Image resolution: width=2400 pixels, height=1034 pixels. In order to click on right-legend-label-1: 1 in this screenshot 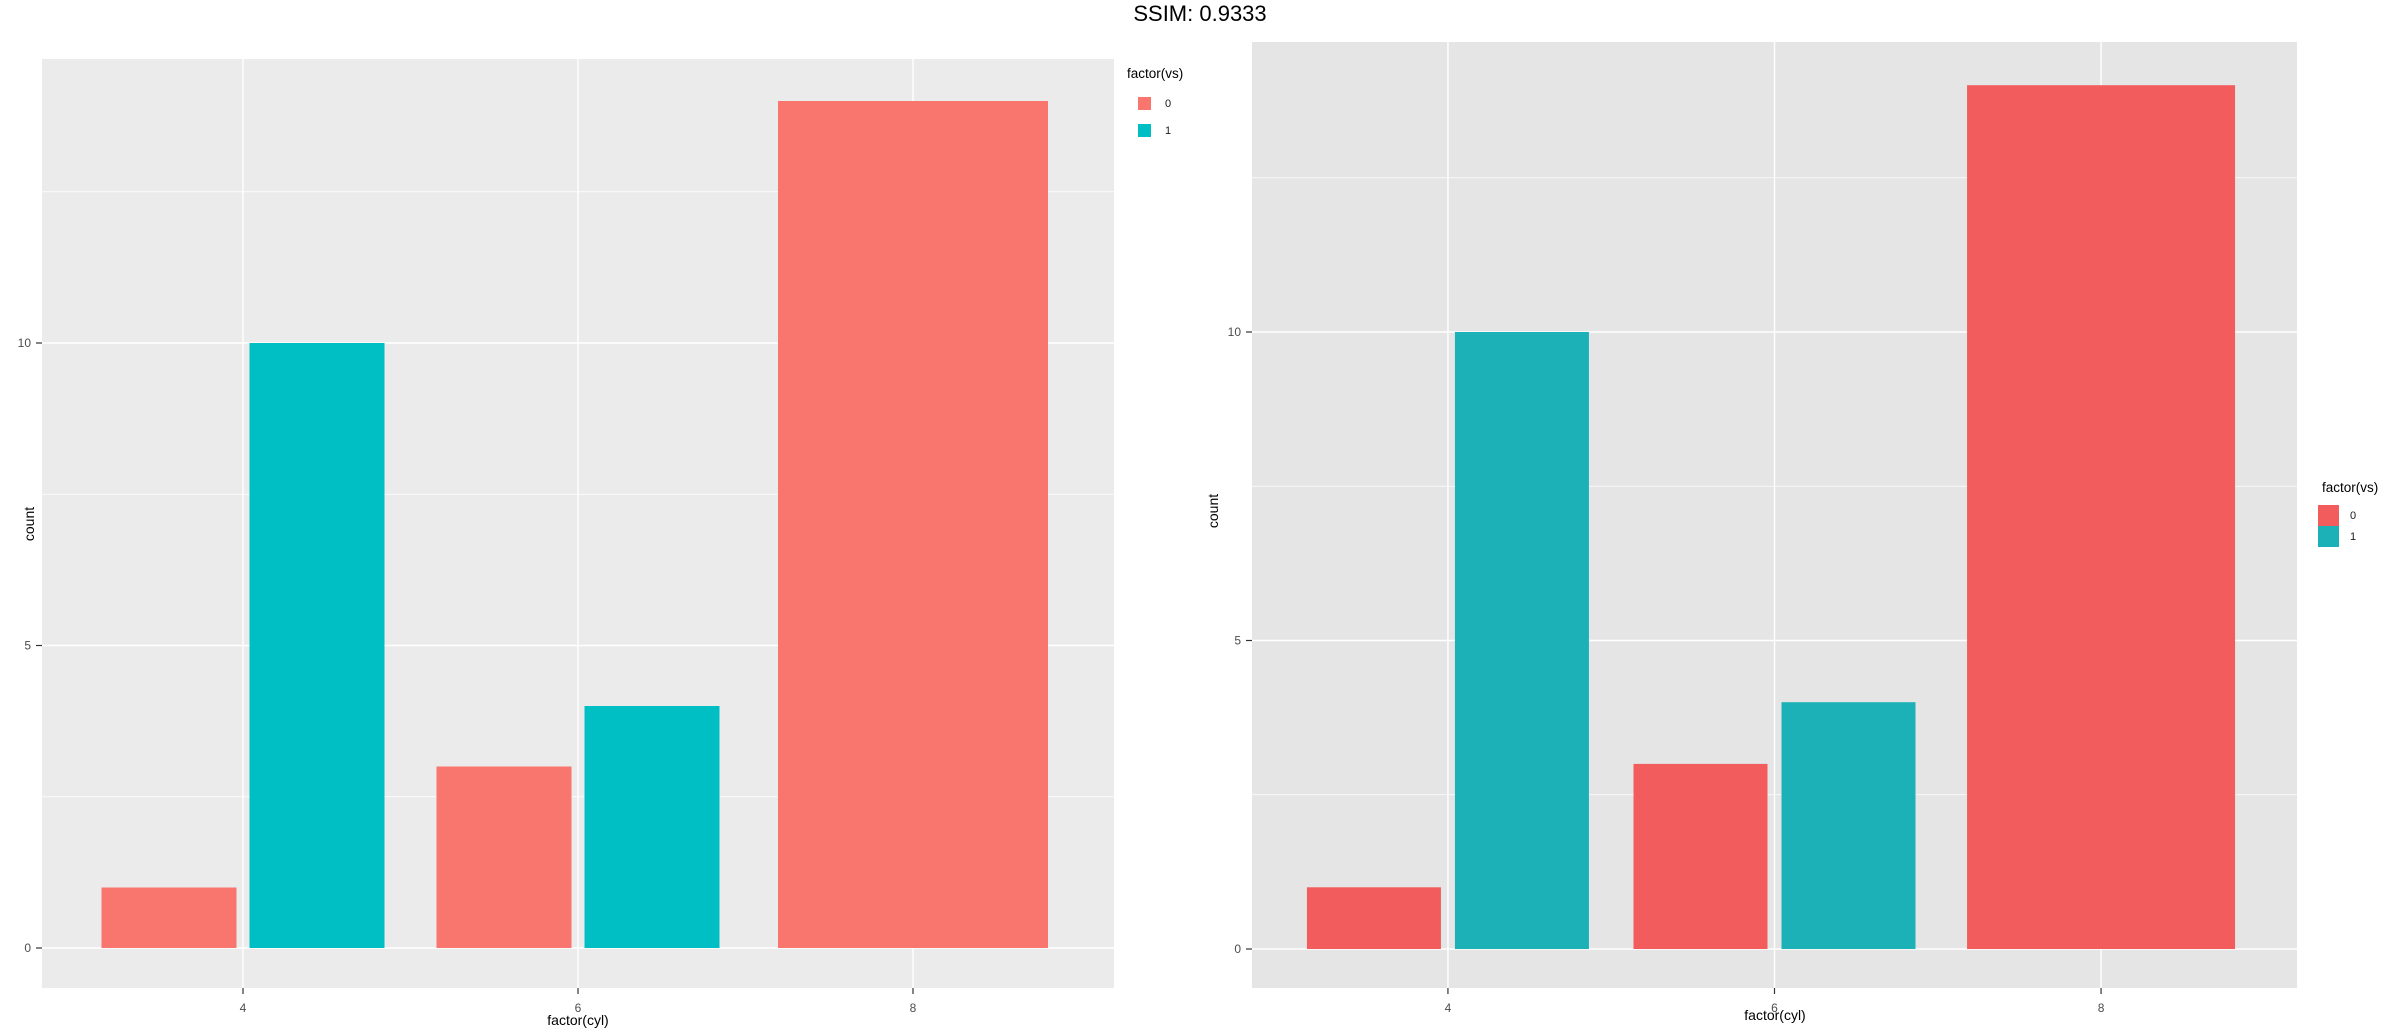, I will do `click(2353, 536)`.